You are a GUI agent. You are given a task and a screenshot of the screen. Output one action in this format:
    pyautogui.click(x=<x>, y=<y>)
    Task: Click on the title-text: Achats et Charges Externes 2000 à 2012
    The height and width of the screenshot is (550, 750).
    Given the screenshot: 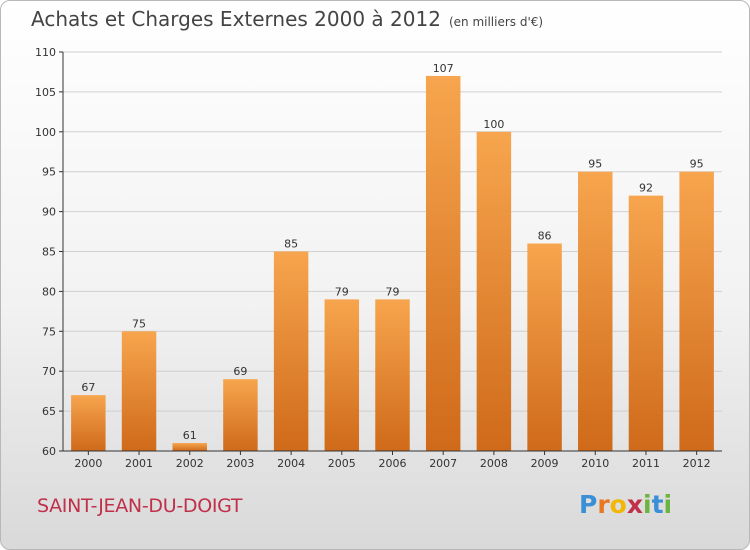 What is the action you would take?
    pyautogui.click(x=236, y=19)
    